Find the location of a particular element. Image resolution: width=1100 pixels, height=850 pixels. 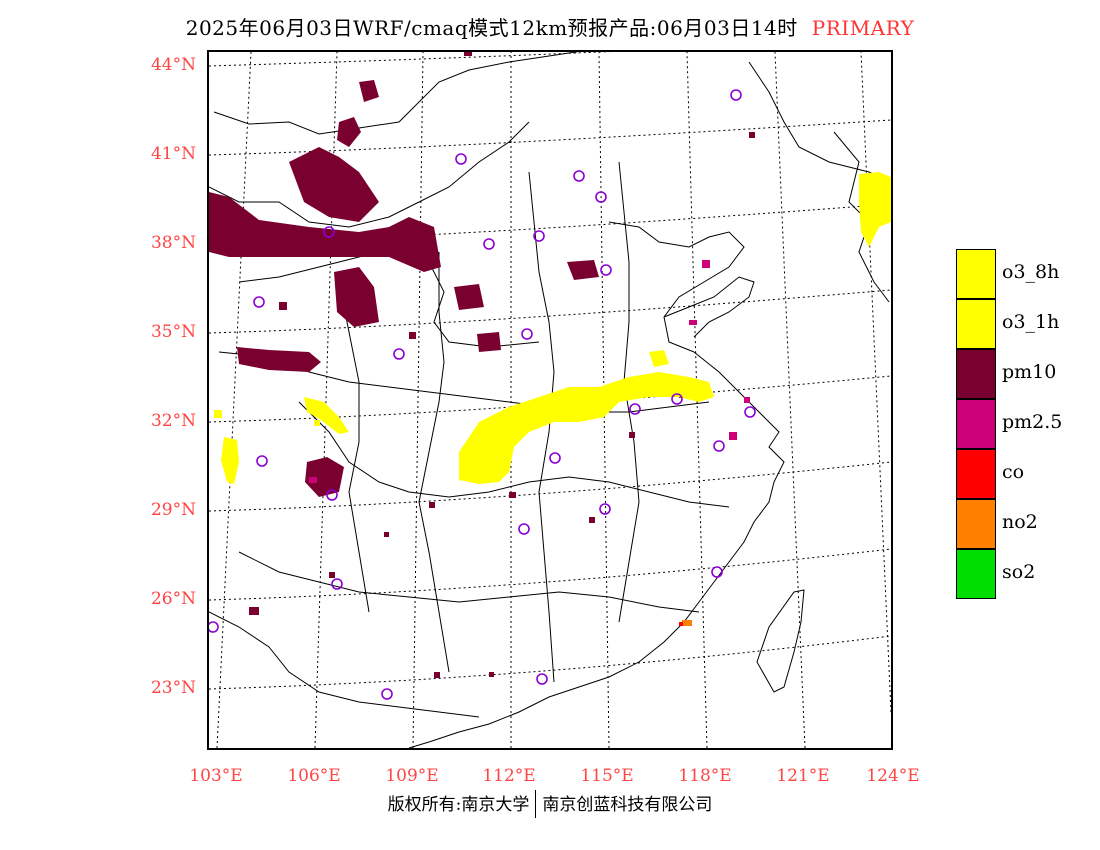

title-tag: PRIMARY is located at coordinates (863, 28).